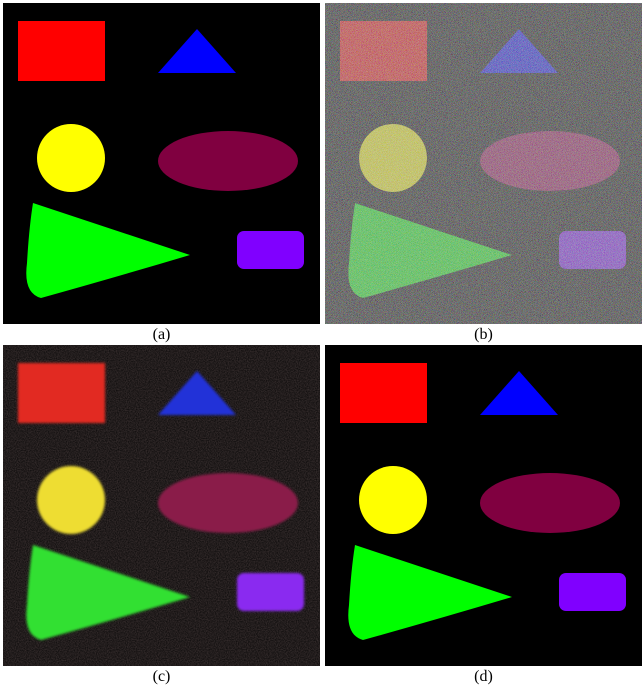 Image resolution: width=642 pixels, height=689 pixels. Describe the element at coordinates (161, 676) in the screenshot. I see `caption-c: (c)` at that location.